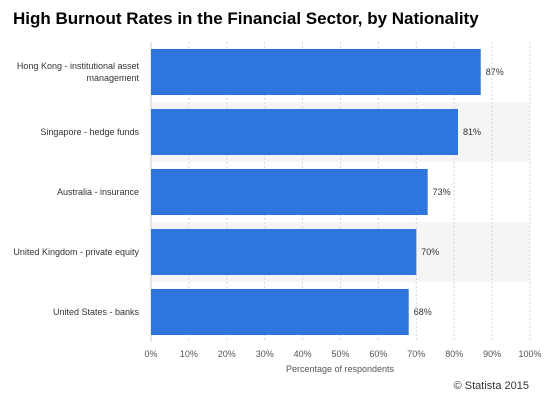 Image resolution: width=550 pixels, height=406 pixels. Describe the element at coordinates (529, 354) in the screenshot. I see `x-tick-label: 100%` at that location.